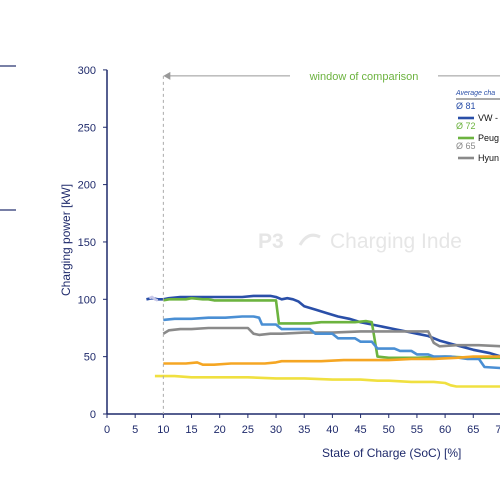 Image resolution: width=500 pixels, height=500 pixels. I want to click on x-tick-label: 25, so click(248, 430).